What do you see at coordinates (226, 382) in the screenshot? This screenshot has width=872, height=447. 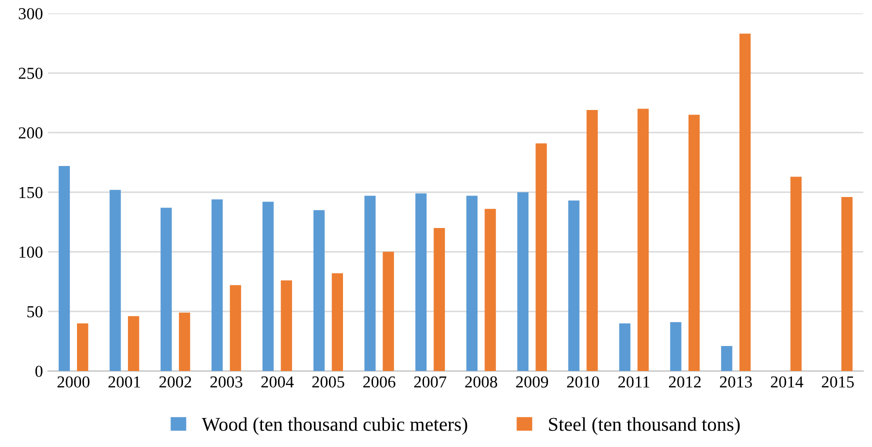 I see `x-tick-label: 2003` at bounding box center [226, 382].